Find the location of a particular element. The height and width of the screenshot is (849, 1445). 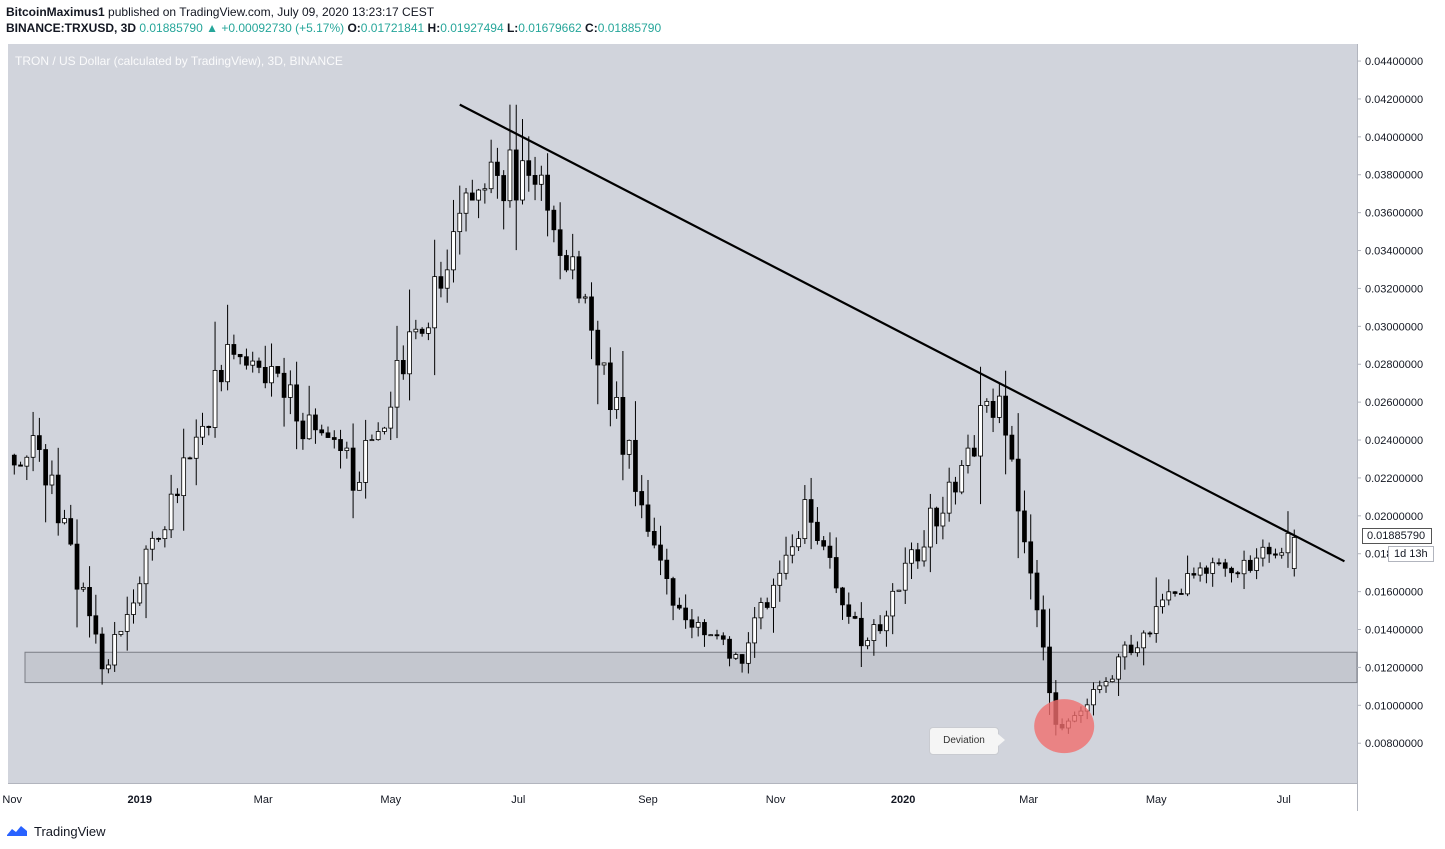

author-name: BitcoinMaximus1 is located at coordinates (55, 12).